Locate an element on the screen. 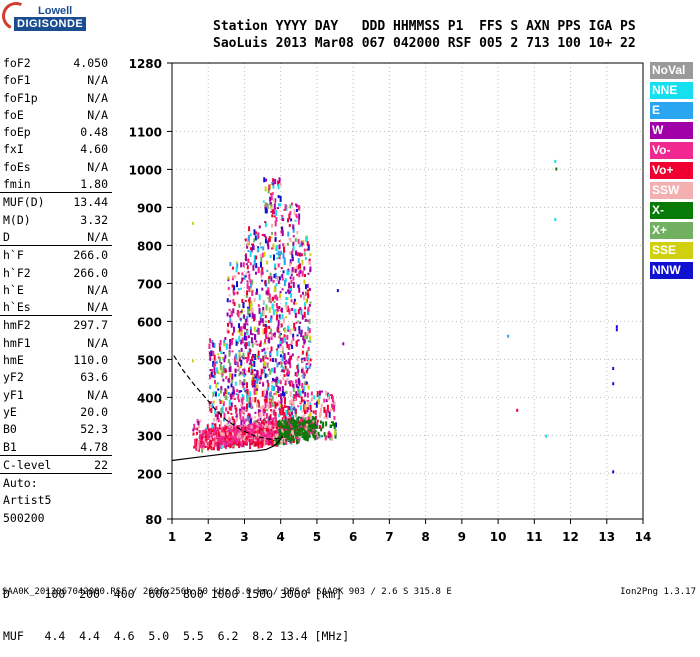 Image resolution: width=700 pixels, height=657 pixels. param-label: D is located at coordinates (6, 236).